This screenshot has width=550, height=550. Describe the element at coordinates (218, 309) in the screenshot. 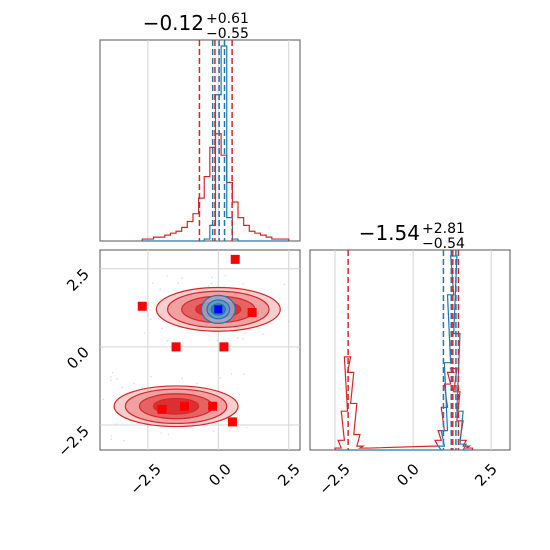

I see `p2-blue-marker` at that location.